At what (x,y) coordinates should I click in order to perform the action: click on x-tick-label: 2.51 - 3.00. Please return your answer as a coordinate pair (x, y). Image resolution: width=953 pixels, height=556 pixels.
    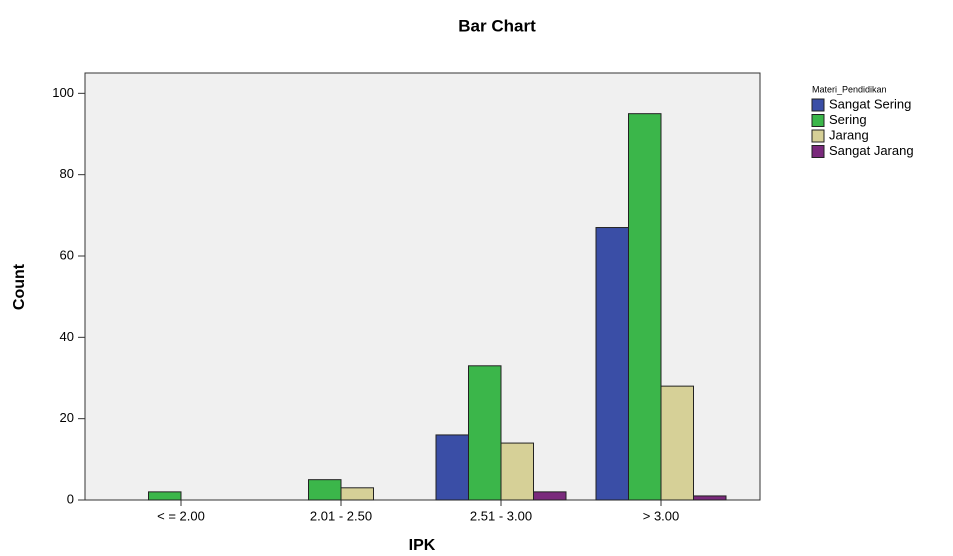
    Looking at the image, I should click on (501, 515).